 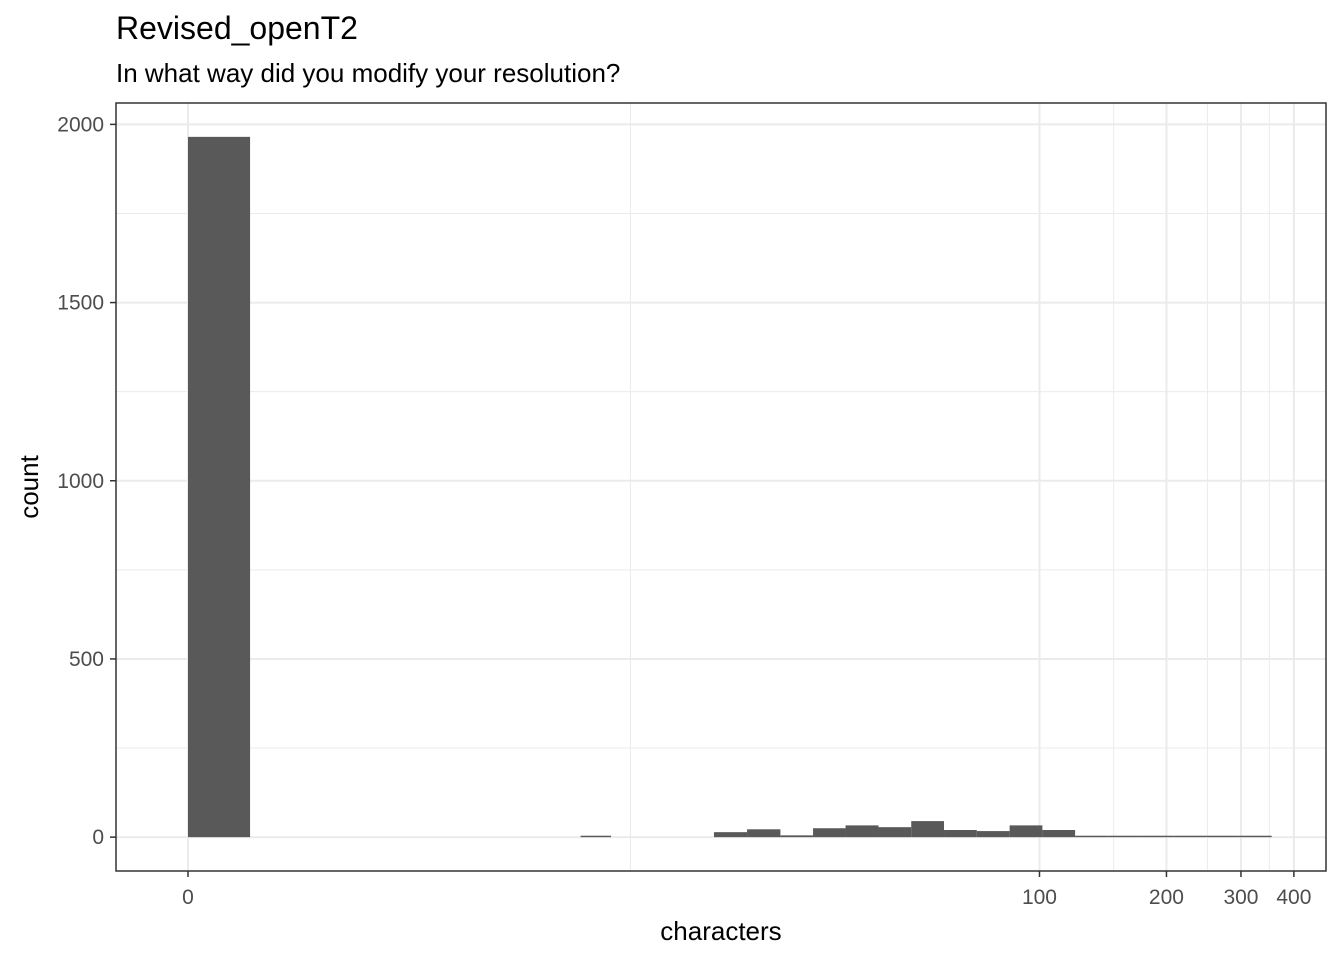 What do you see at coordinates (29, 486) in the screenshot?
I see `y-axis-title: count` at bounding box center [29, 486].